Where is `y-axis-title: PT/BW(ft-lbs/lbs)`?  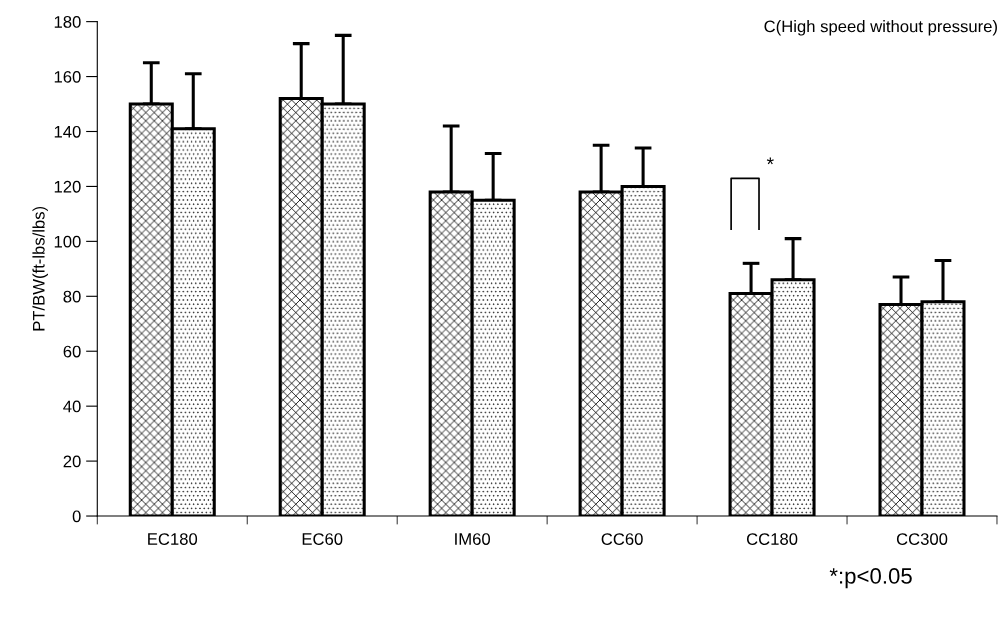
y-axis-title: PT/BW(ft-lbs/lbs) is located at coordinates (40, 268).